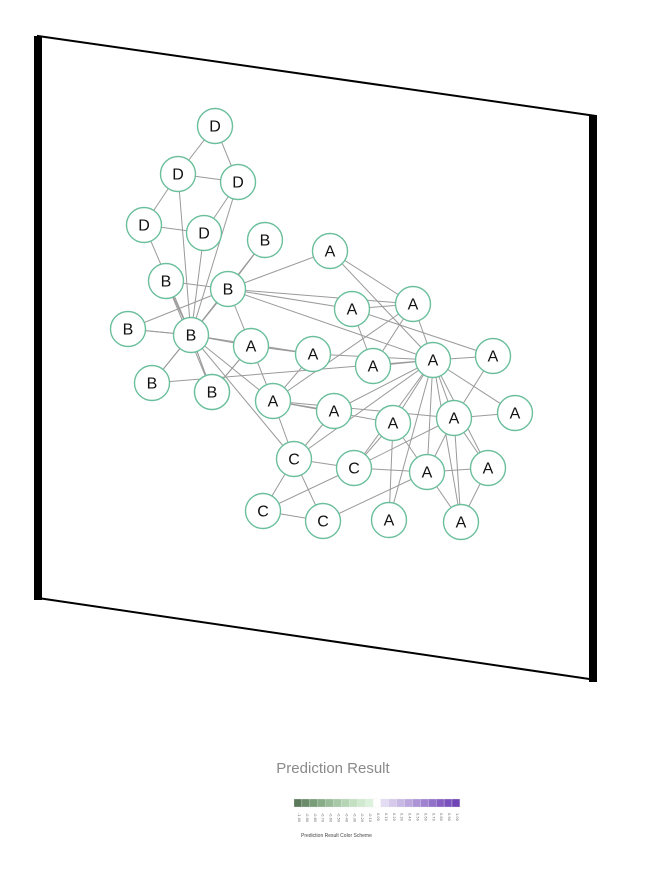  What do you see at coordinates (425, 817) in the screenshot?
I see `legend-tick-label: 0.60` at bounding box center [425, 817].